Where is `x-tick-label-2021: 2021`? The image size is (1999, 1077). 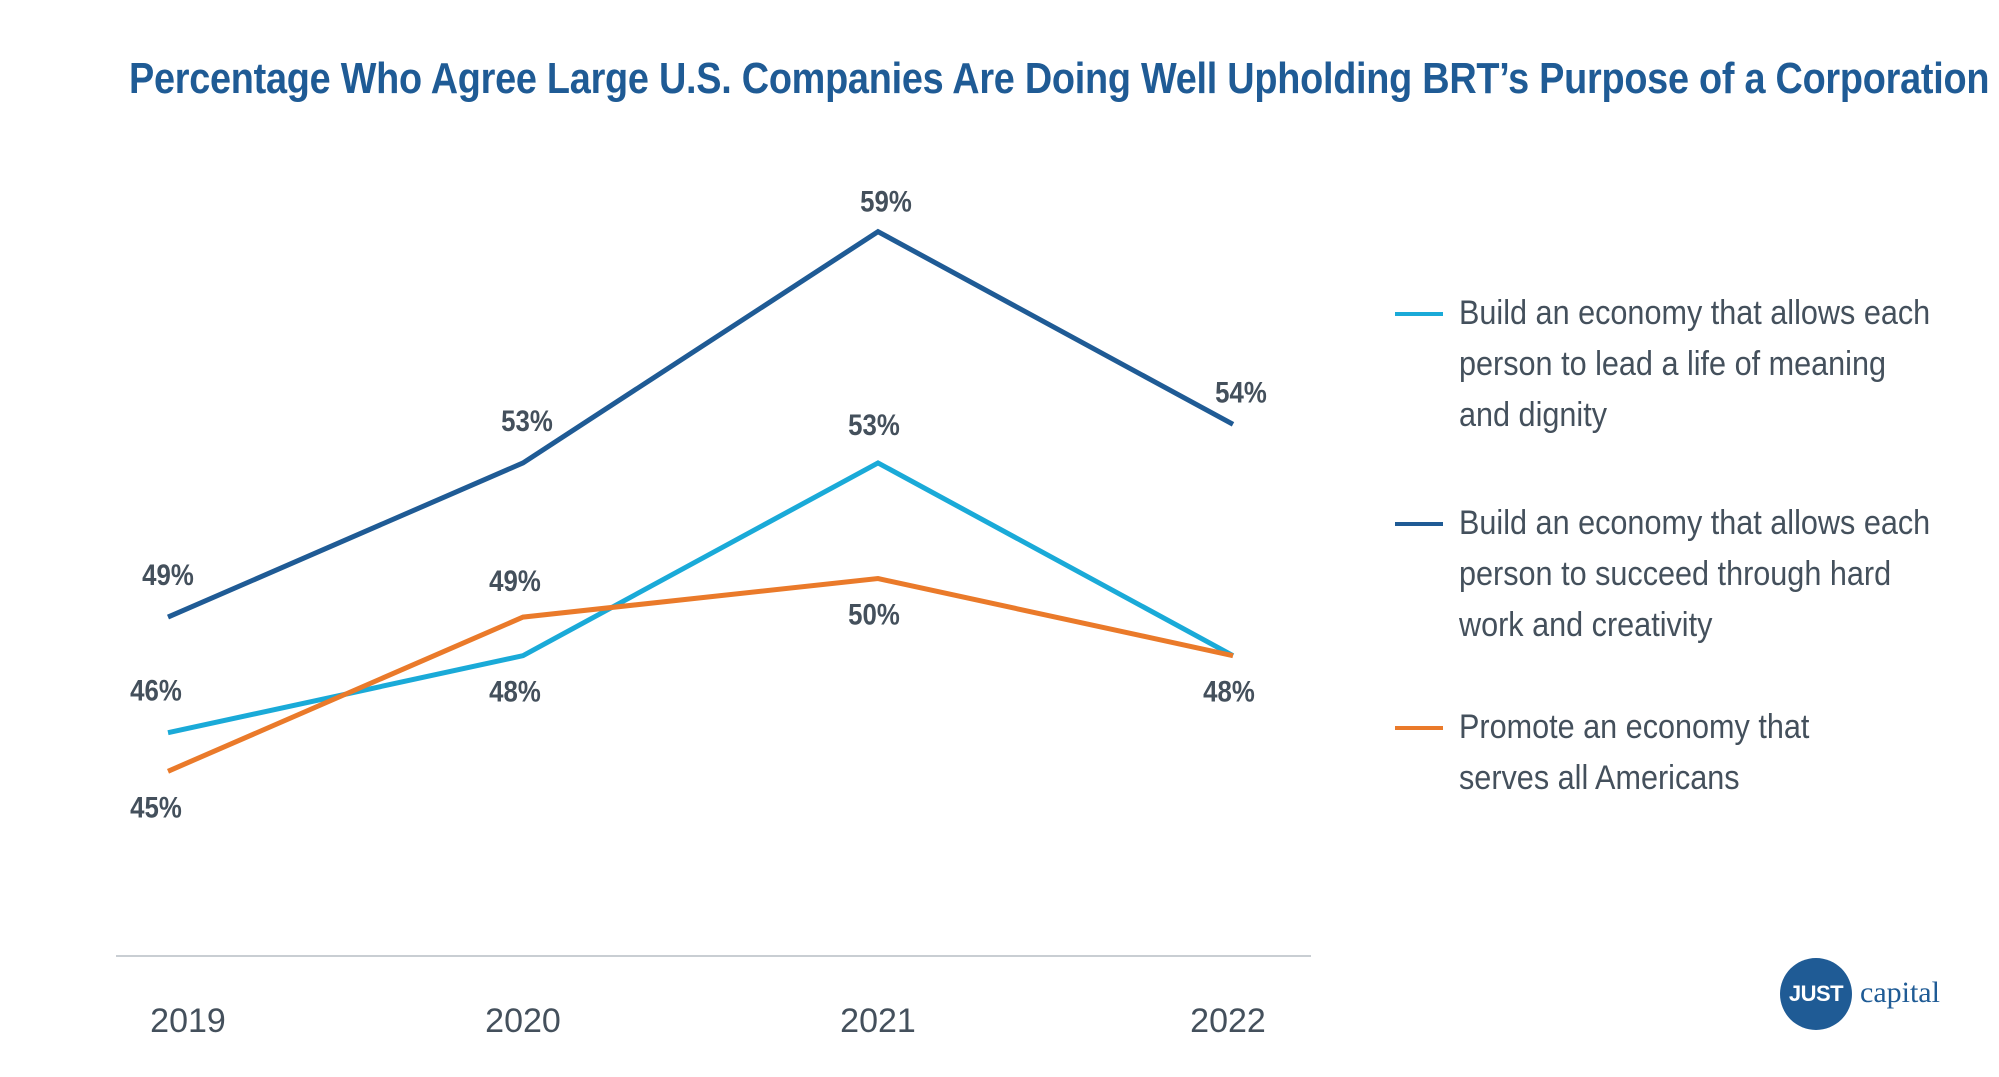
x-tick-label-2021: 2021 is located at coordinates (878, 1021).